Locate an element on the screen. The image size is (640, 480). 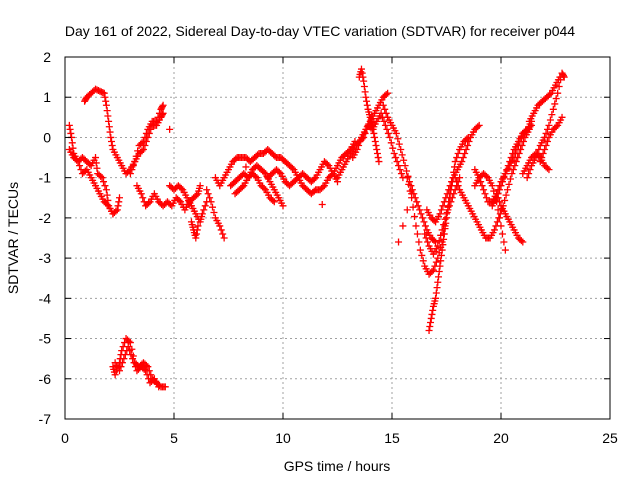
x-tick-label: 0 is located at coordinates (65, 438).